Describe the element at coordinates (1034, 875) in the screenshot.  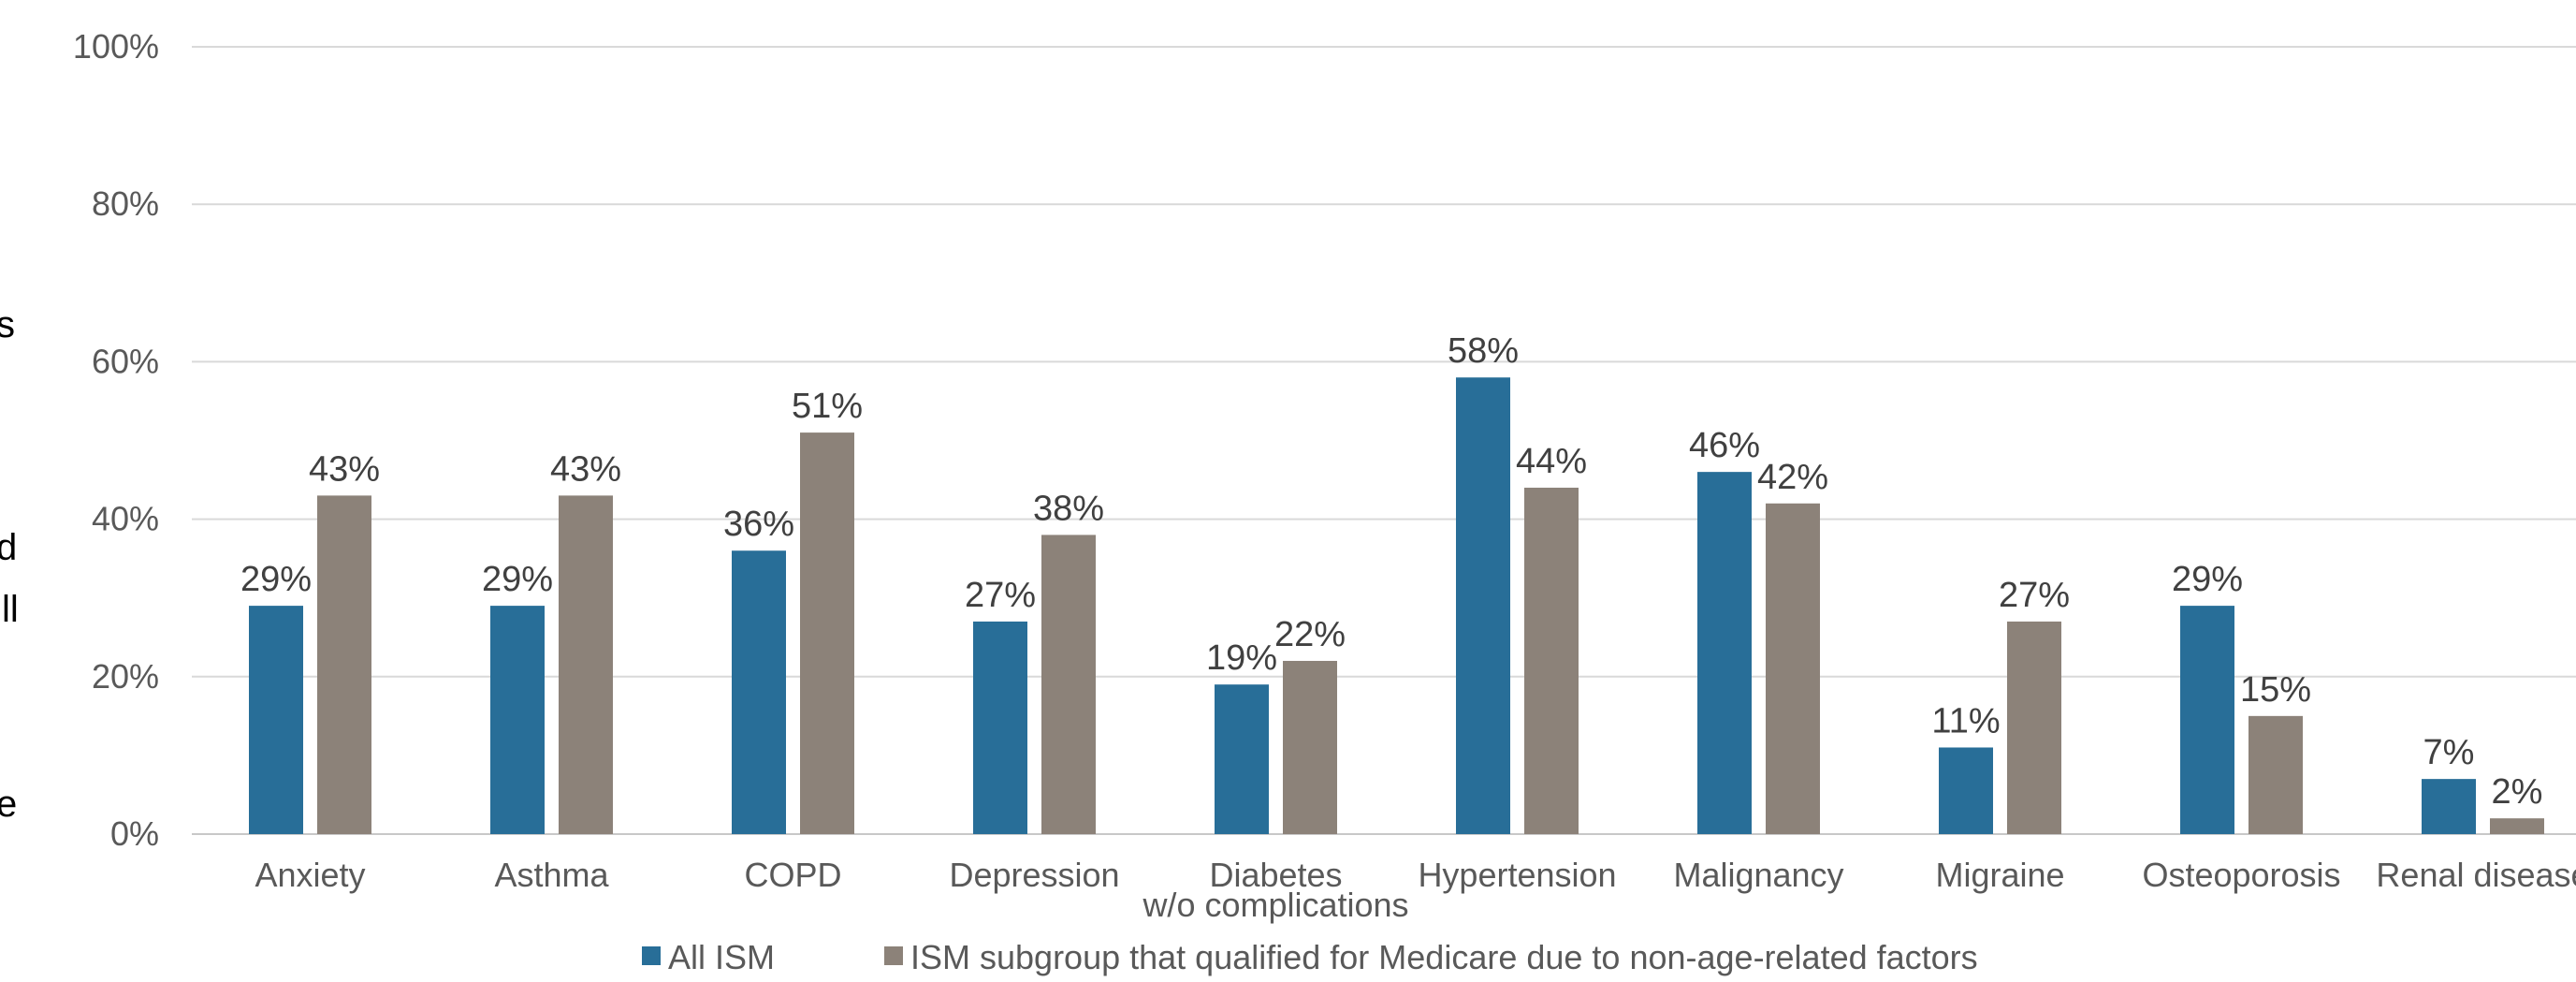
I see `category-label: Depression` at that location.